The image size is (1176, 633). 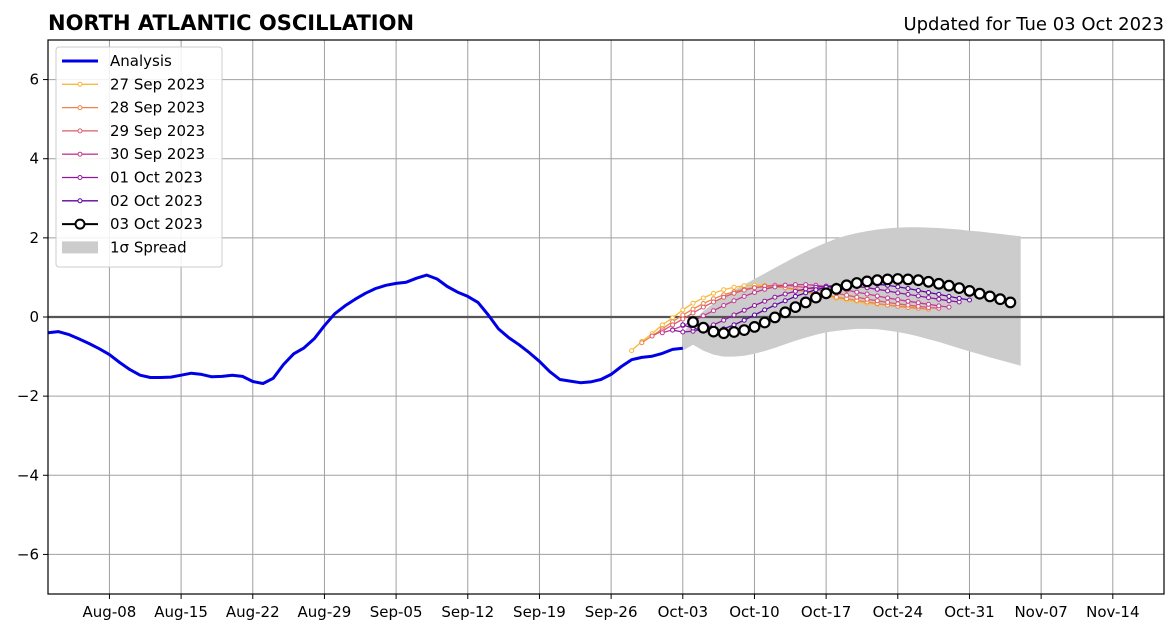 What do you see at coordinates (28, 475) in the screenshot?
I see `y-tick-label: −4` at bounding box center [28, 475].